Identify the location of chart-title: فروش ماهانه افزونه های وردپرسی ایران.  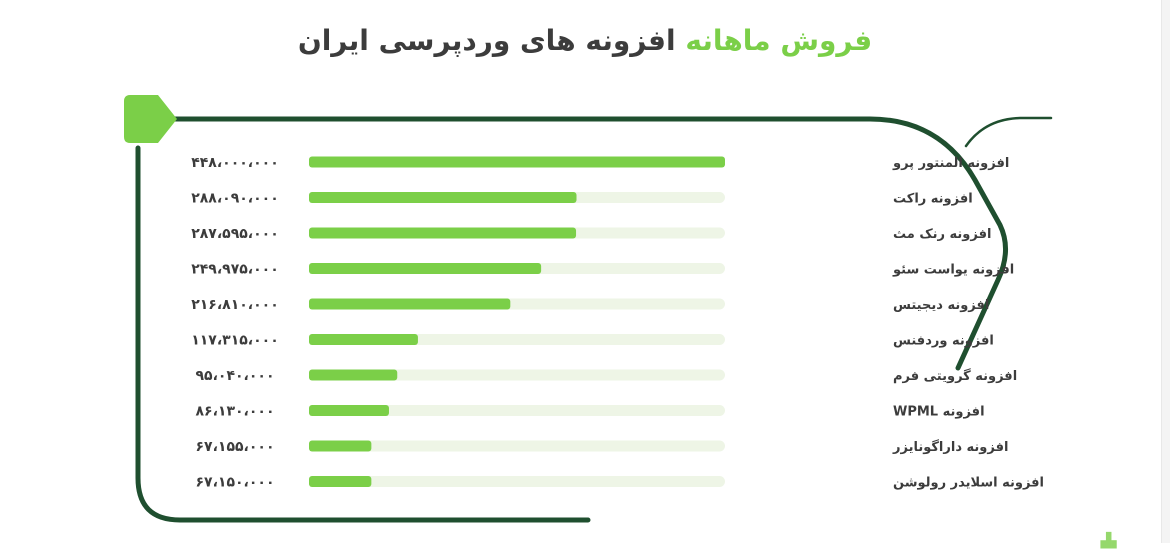
(585, 40).